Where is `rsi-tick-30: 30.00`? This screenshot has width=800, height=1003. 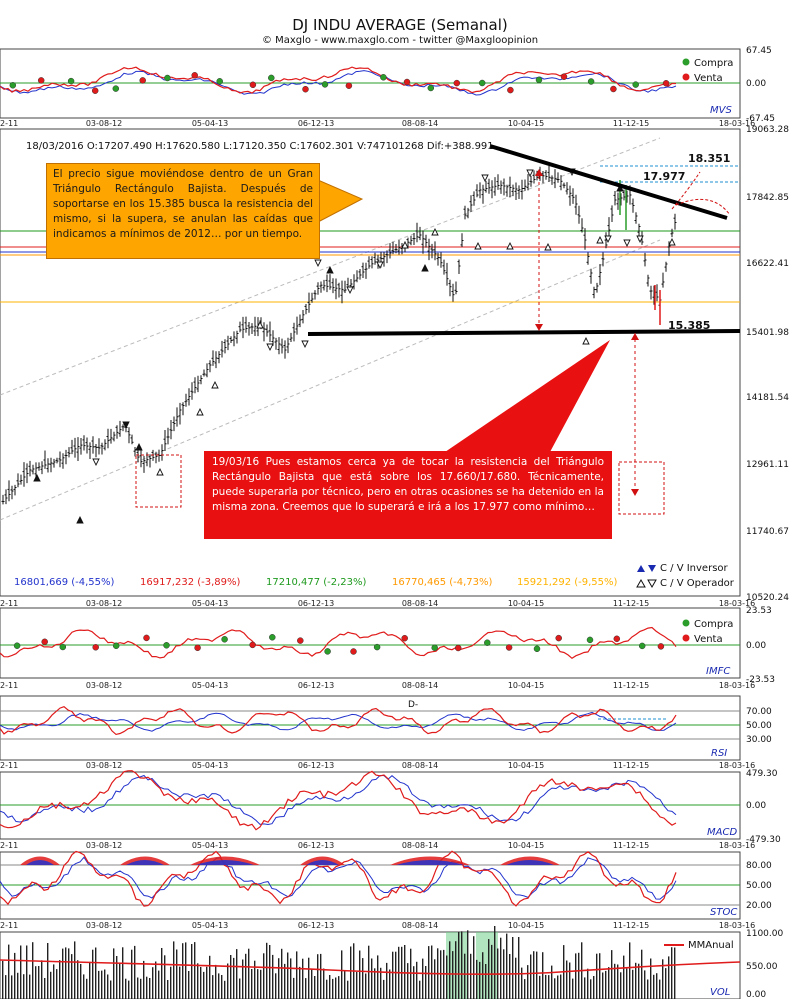
rsi-tick-30: 30.00 is located at coordinates (759, 740).